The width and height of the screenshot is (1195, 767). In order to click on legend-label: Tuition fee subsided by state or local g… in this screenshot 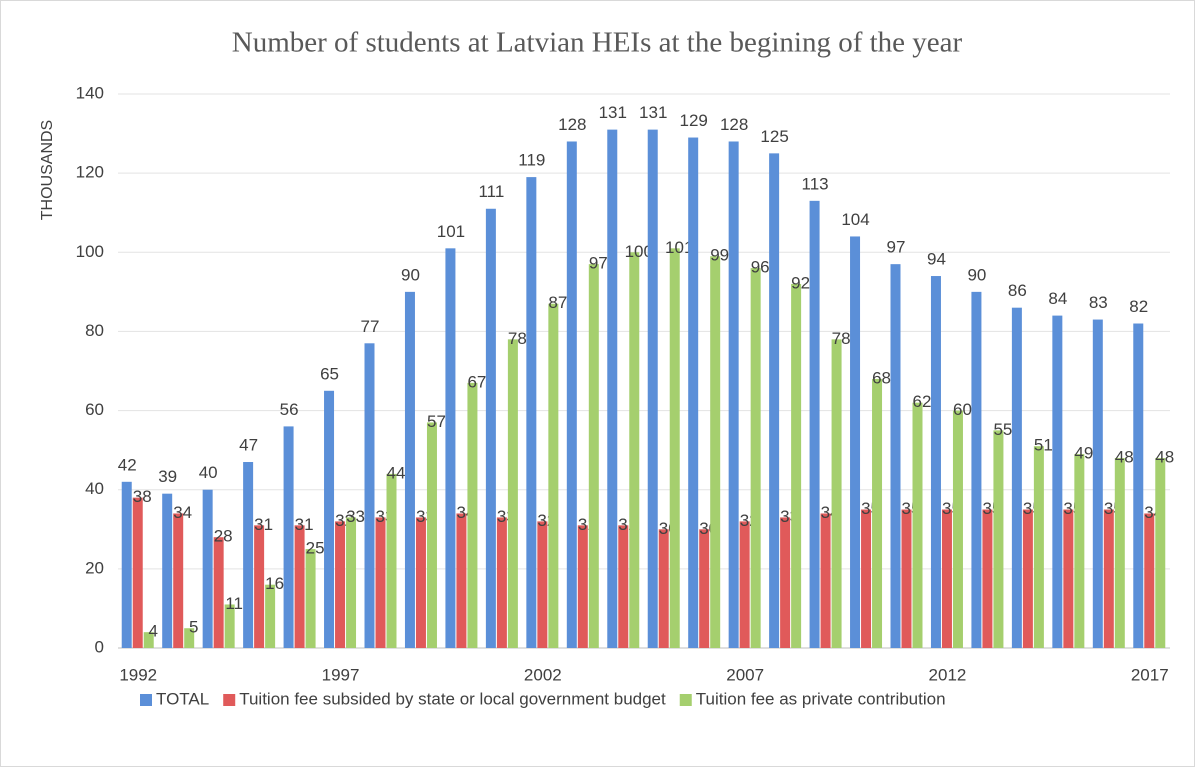, I will do `click(452, 698)`.